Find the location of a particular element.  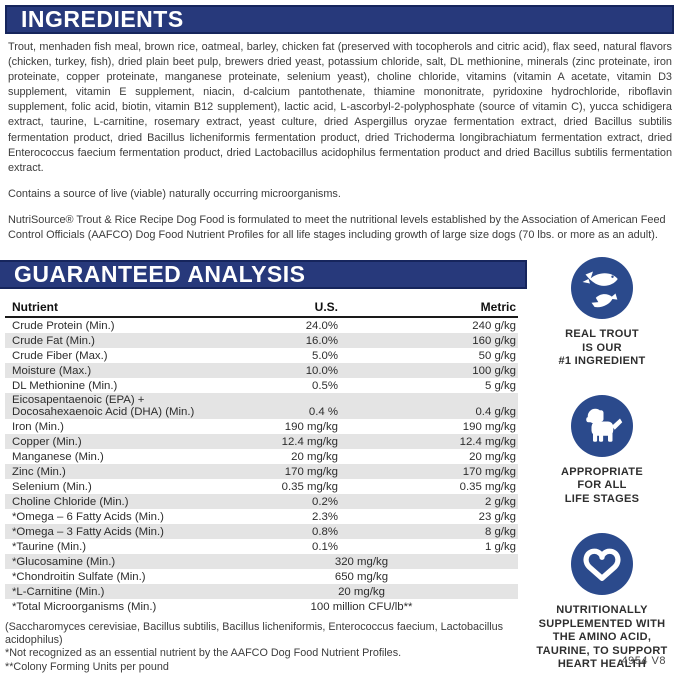

nutrient-name: DL Methionine (Min.) is located at coordinates (65, 386).